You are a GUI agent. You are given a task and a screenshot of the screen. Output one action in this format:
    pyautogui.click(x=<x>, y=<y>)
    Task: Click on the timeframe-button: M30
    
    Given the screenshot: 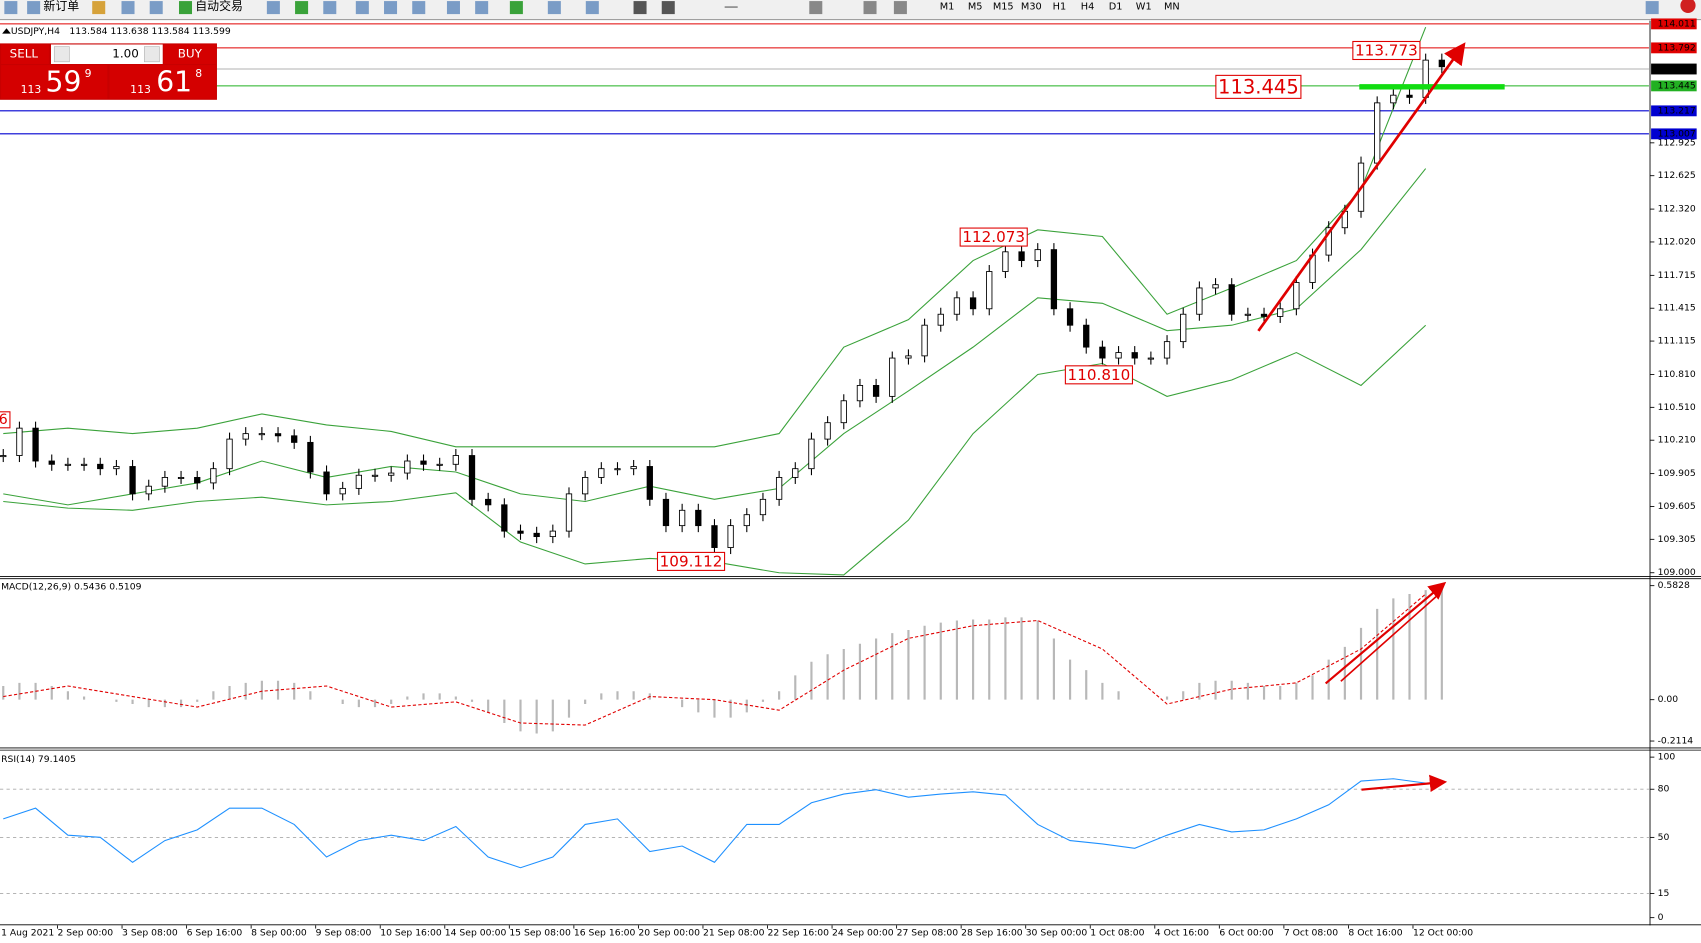 What is the action you would take?
    pyautogui.click(x=1031, y=7)
    